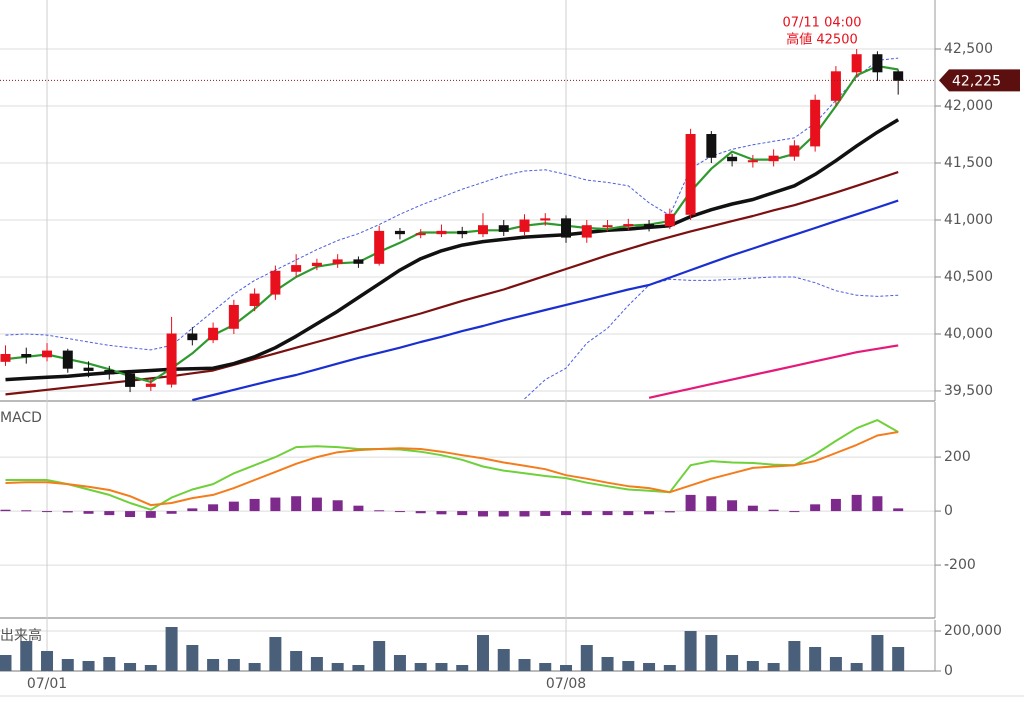 This screenshot has width=1024, height=712. What do you see at coordinates (968, 220) in the screenshot?
I see `y-tick-label: 41,000` at bounding box center [968, 220].